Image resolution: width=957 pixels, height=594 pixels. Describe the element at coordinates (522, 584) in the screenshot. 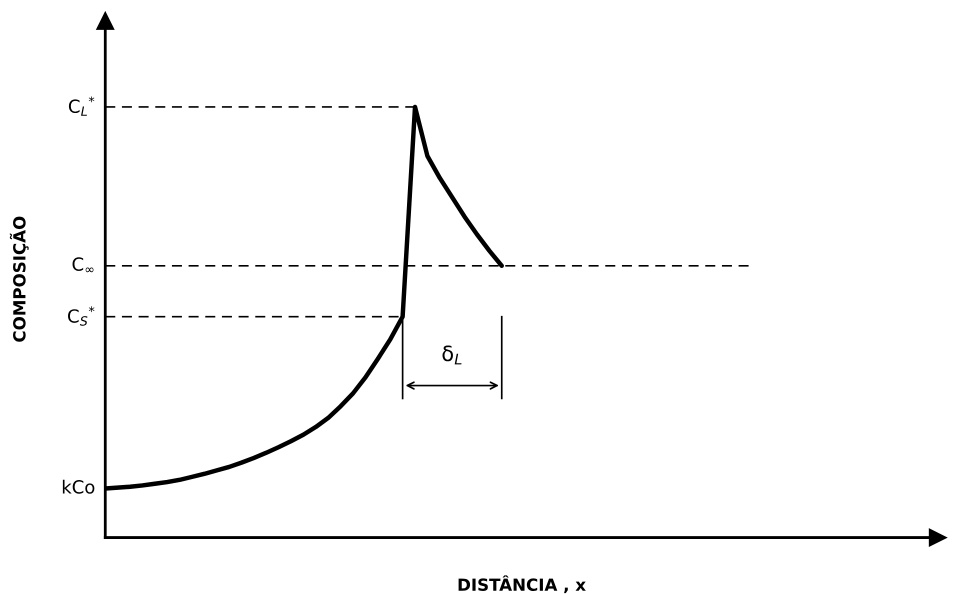

I see `x-axis-title: DISTÂNCIA , x` at that location.